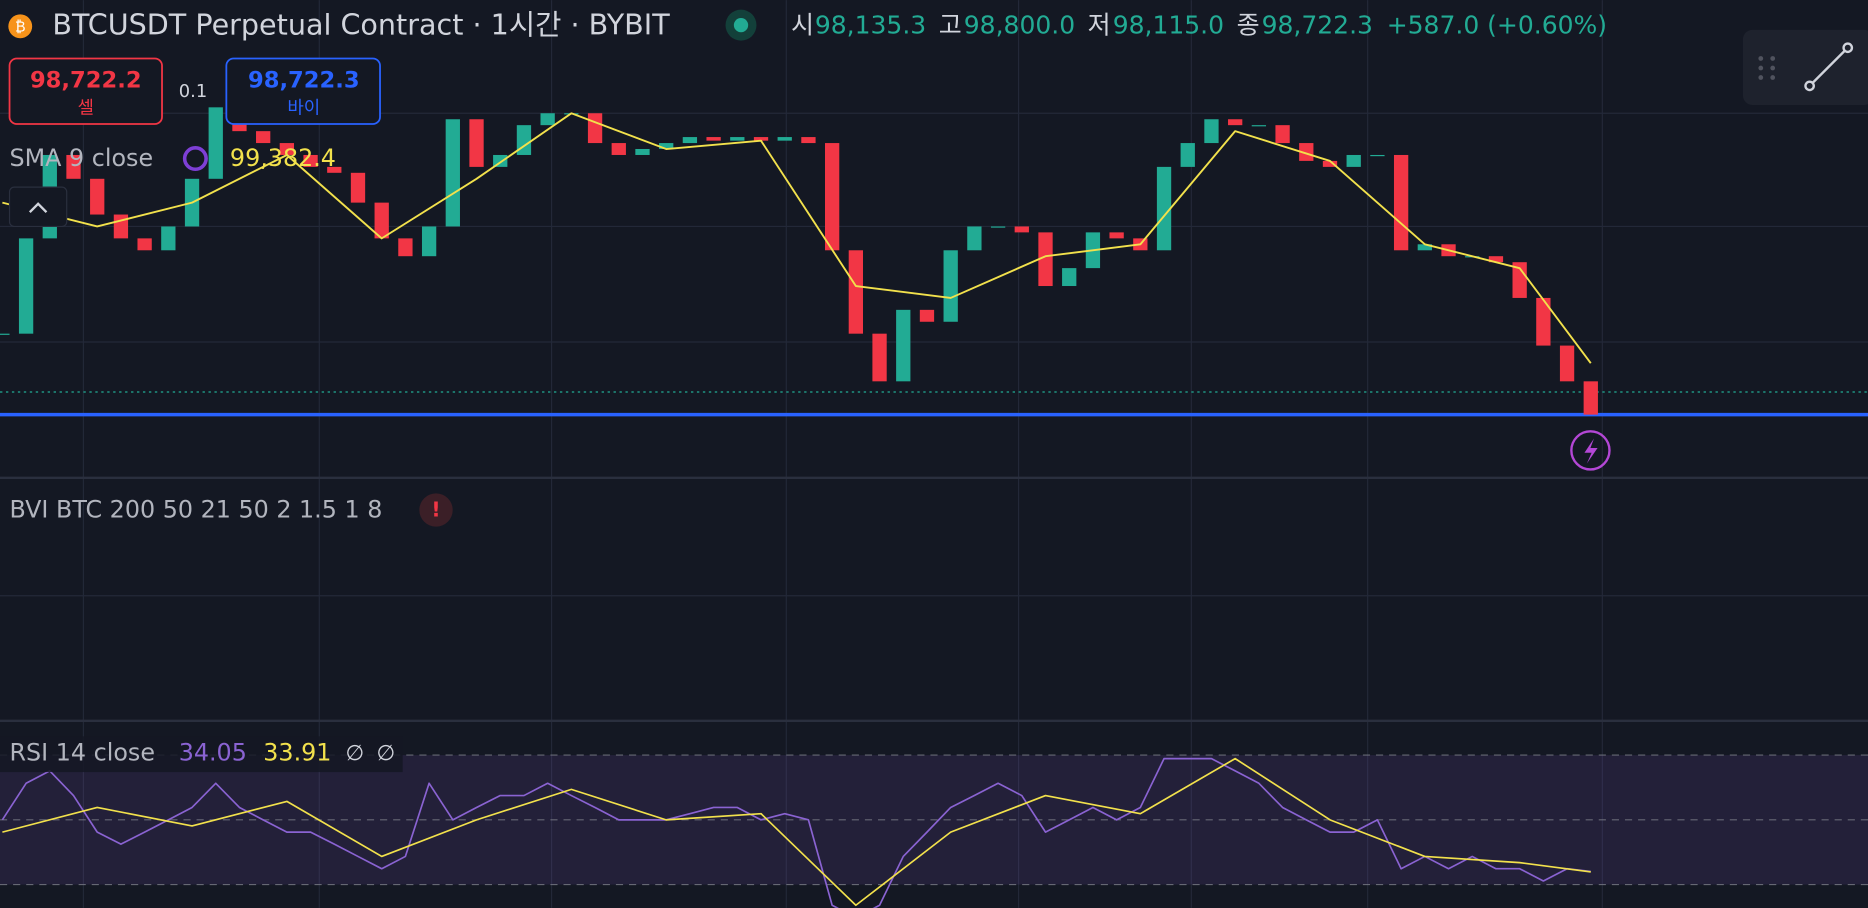  I want to click on ohlc-value: 98,800.0, so click(1019, 24).